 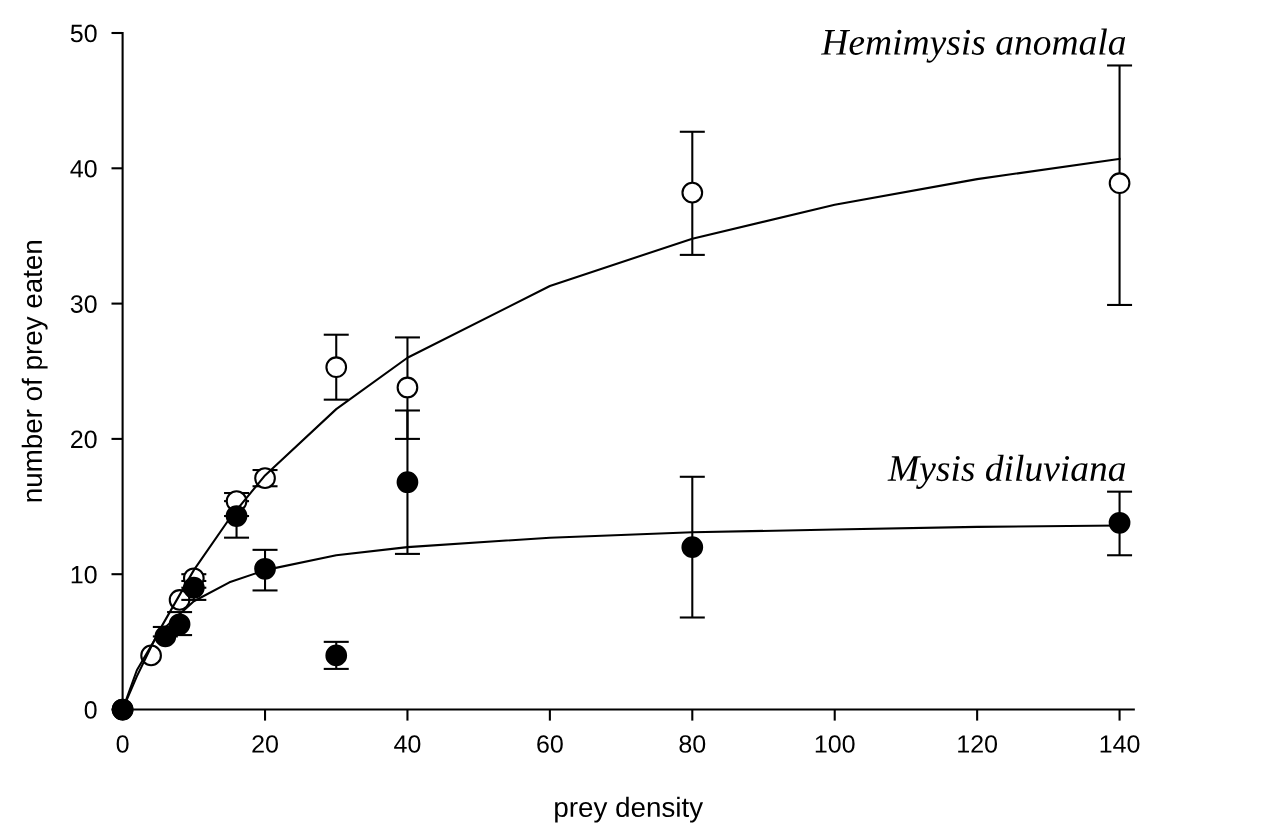 What do you see at coordinates (407, 744) in the screenshot?
I see `x-tick-label: 40` at bounding box center [407, 744].